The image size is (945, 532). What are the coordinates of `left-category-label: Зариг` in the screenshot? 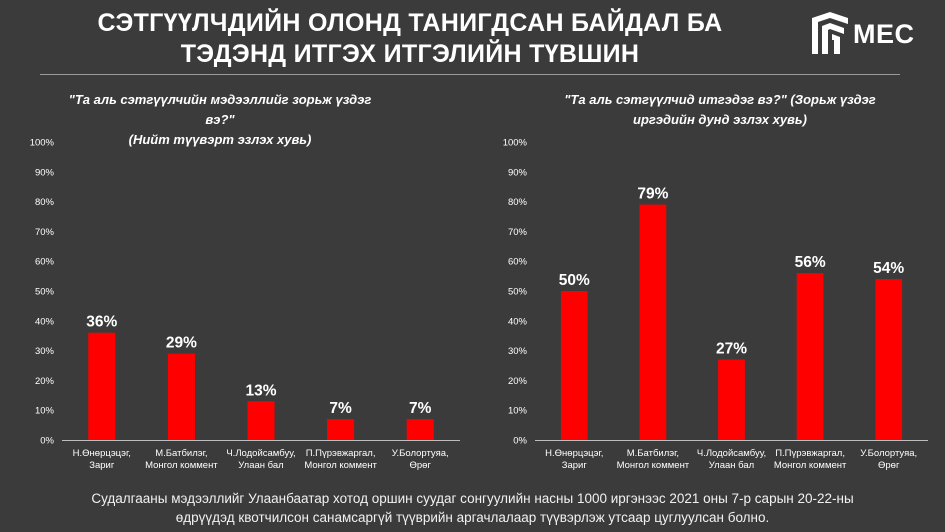 It's located at (102, 465).